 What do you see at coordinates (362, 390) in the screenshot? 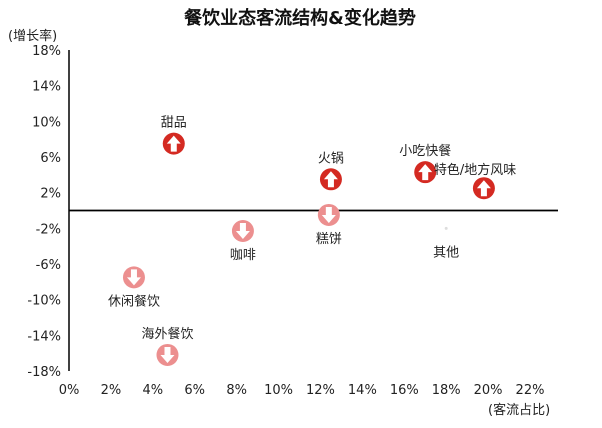
I see `x-tick-label: 14%` at bounding box center [362, 390].